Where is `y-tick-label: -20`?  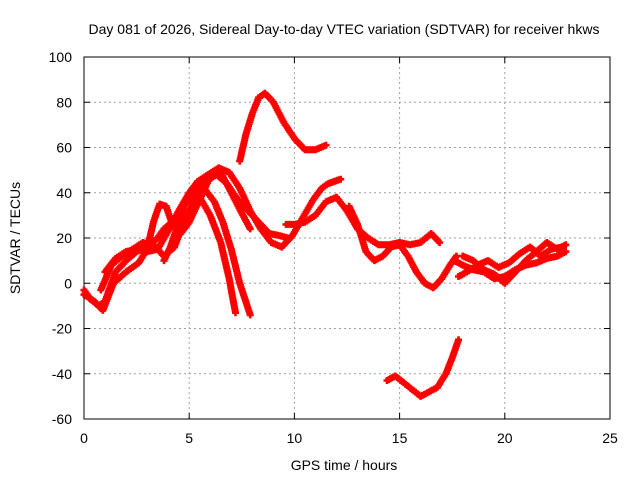
y-tick-label: -20 is located at coordinates (62, 329).